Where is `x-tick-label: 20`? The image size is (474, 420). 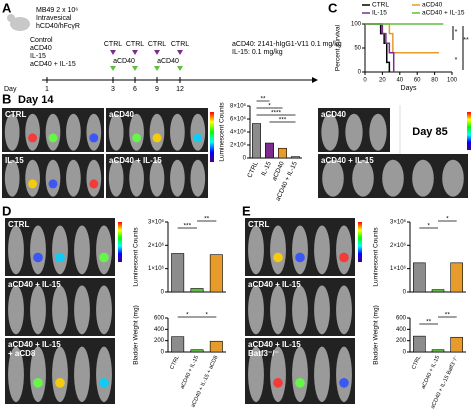 x-tick-label: 20 is located at coordinates (382, 81).